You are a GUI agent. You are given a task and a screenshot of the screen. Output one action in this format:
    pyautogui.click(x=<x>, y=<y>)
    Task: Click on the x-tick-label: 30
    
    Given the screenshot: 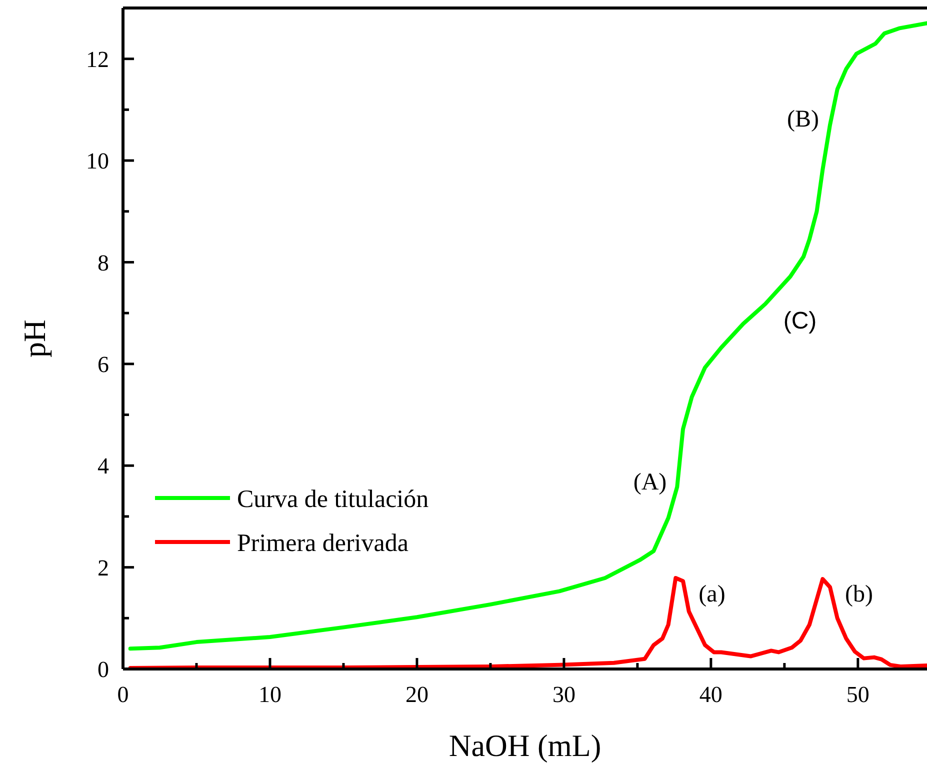 What is the action you would take?
    pyautogui.click(x=564, y=694)
    